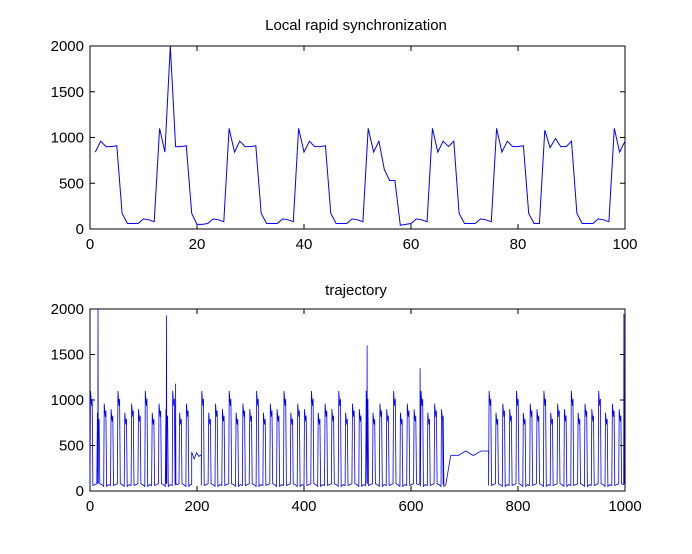 The image size is (692, 554). What do you see at coordinates (303, 506) in the screenshot?
I see `x-tick-label: 400` at bounding box center [303, 506].